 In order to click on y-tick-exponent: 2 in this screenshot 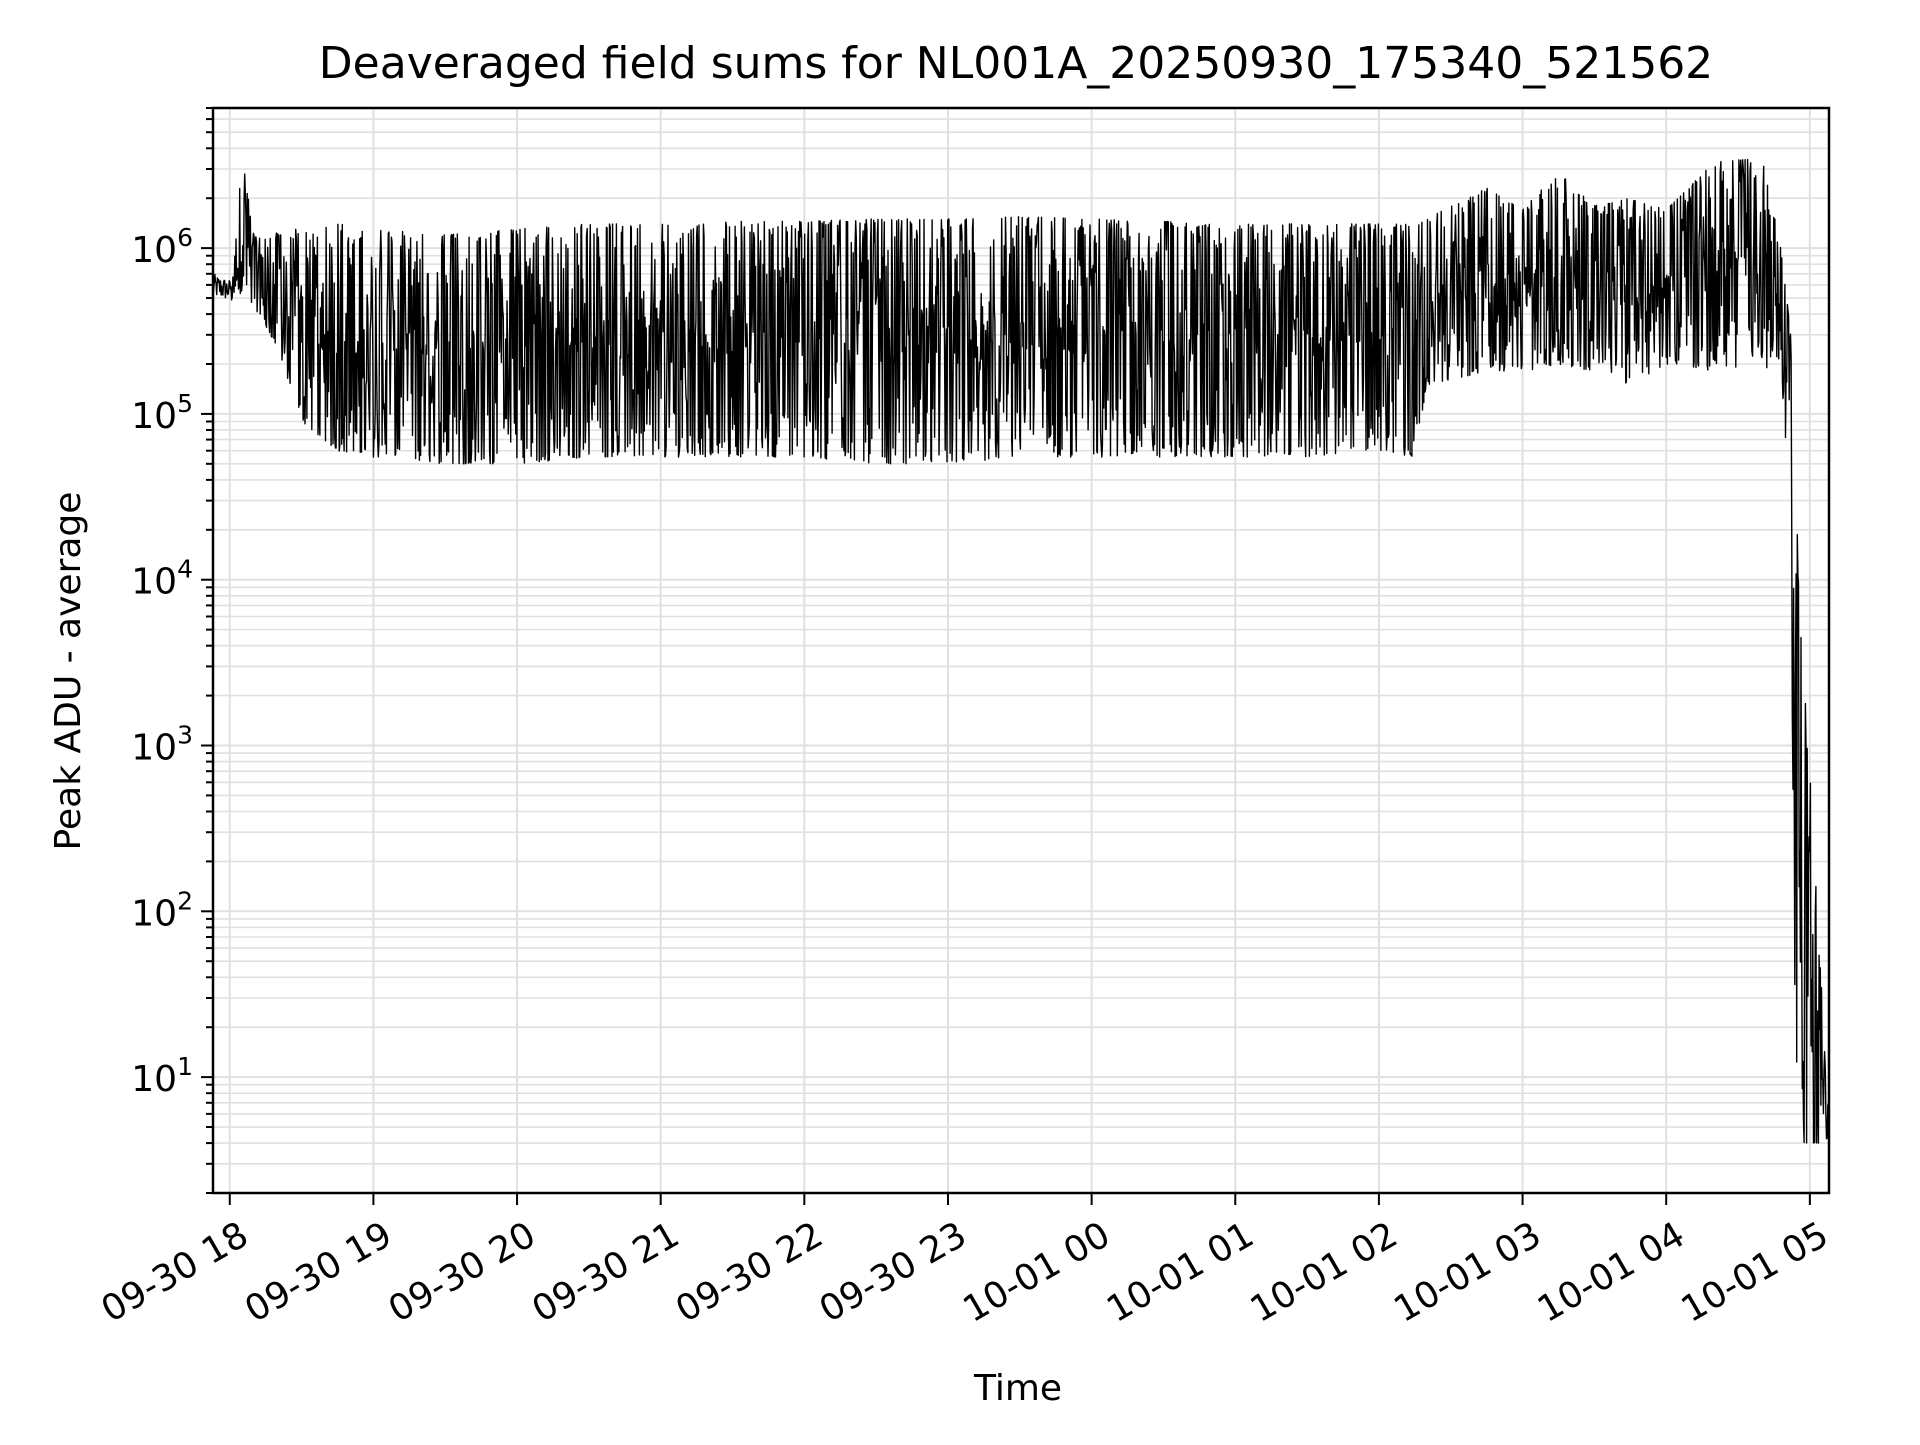, I will do `click(185, 900)`.